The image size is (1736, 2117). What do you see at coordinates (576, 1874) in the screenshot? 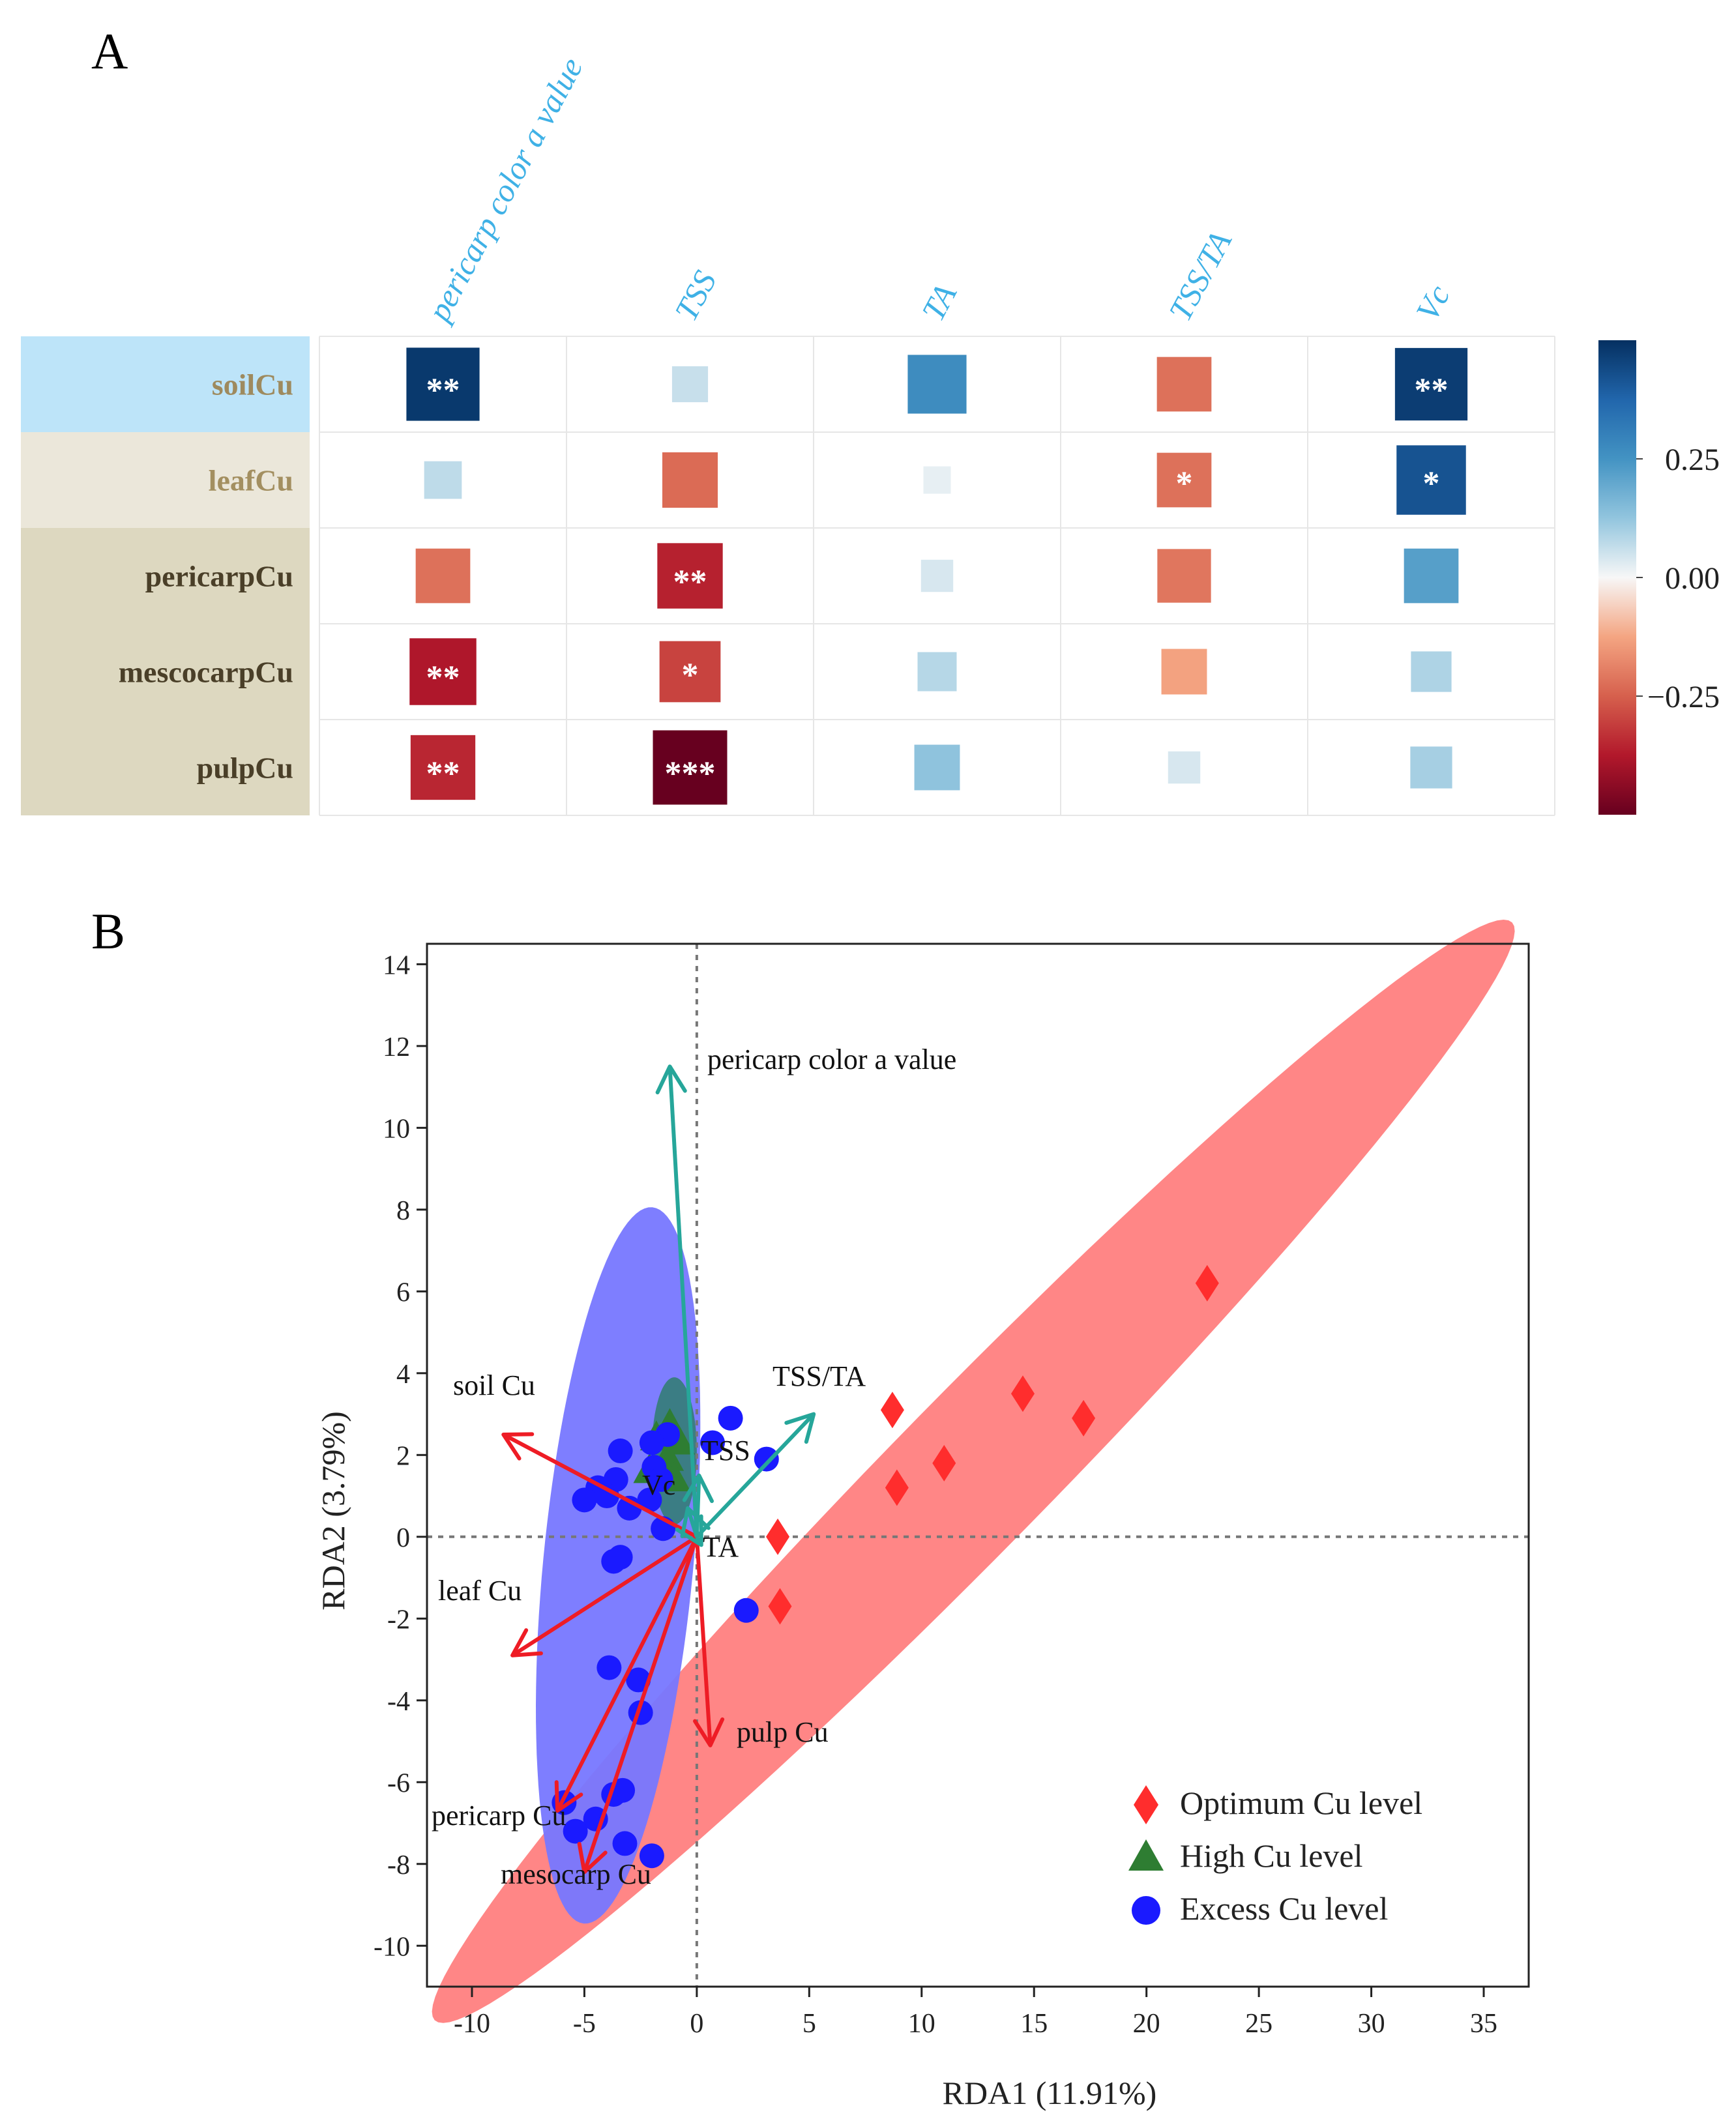
I see `vector-label: mesocarp Cu` at bounding box center [576, 1874].